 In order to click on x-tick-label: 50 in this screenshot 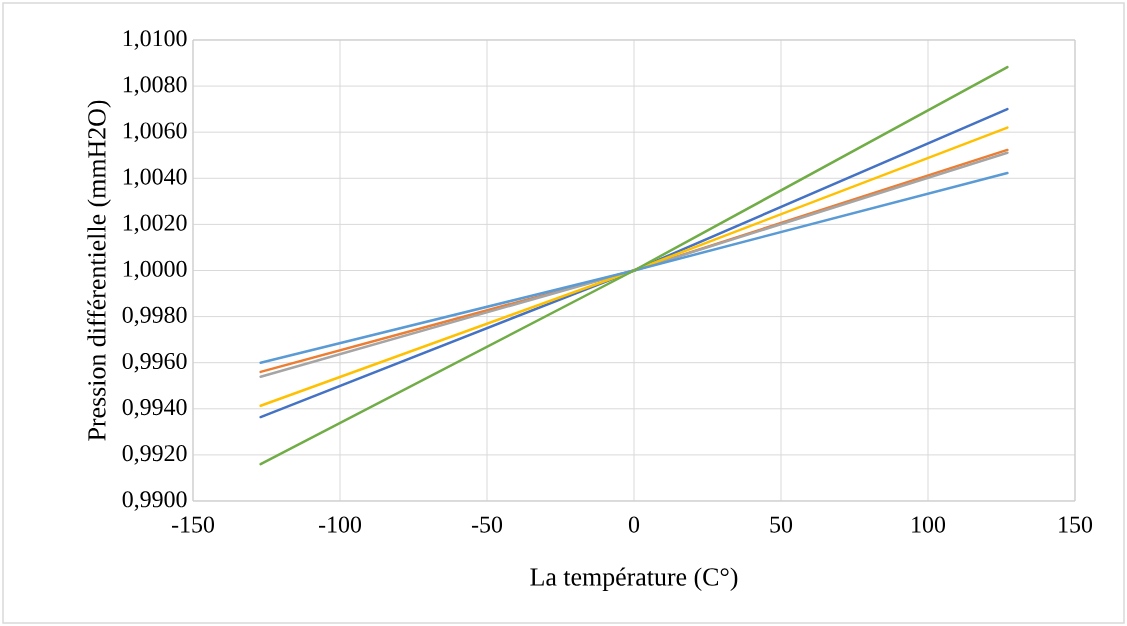, I will do `click(781, 524)`.